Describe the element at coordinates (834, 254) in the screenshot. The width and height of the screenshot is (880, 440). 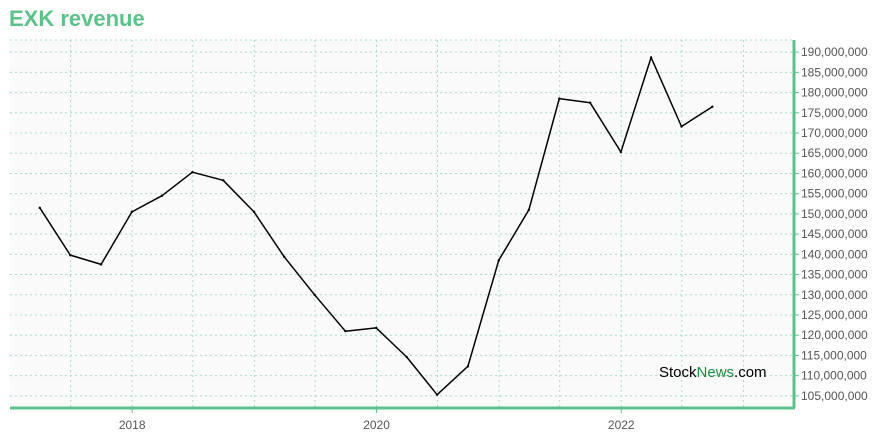
I see `y-tick-label: 140,000,000` at that location.